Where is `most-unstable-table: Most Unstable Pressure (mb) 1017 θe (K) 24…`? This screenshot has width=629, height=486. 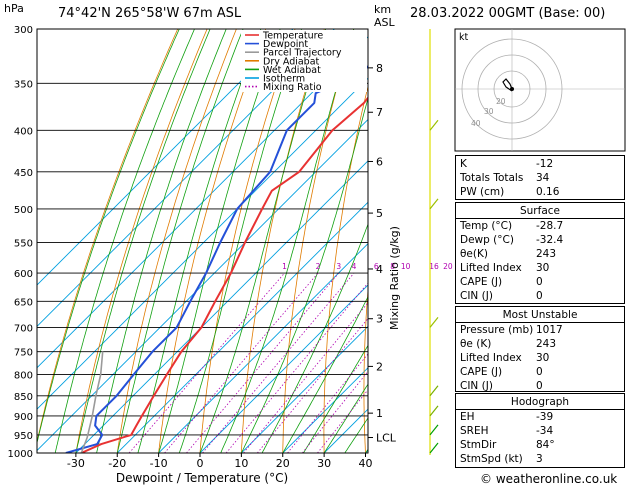 most-unstable-table: Most Unstable Pressure (mb) 1017 θe (K) 24… is located at coordinates (540, 349).